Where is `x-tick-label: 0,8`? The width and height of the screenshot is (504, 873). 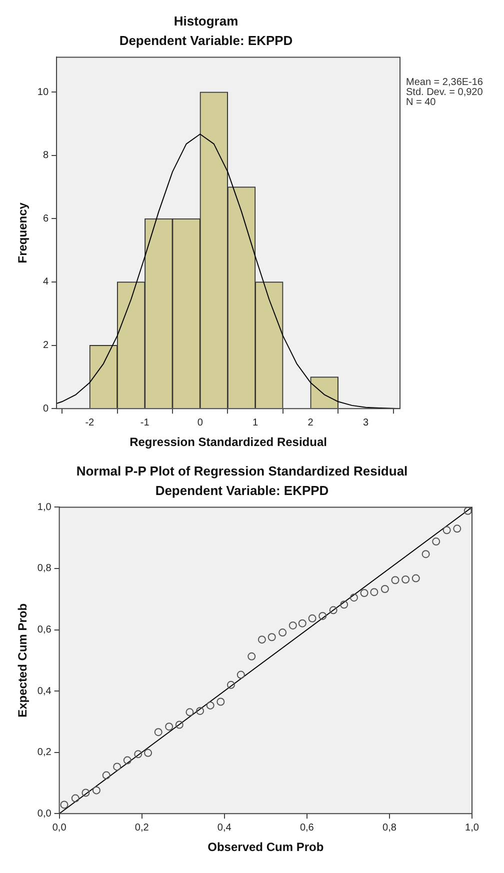
x-tick-label: 0,8 is located at coordinates (389, 828).